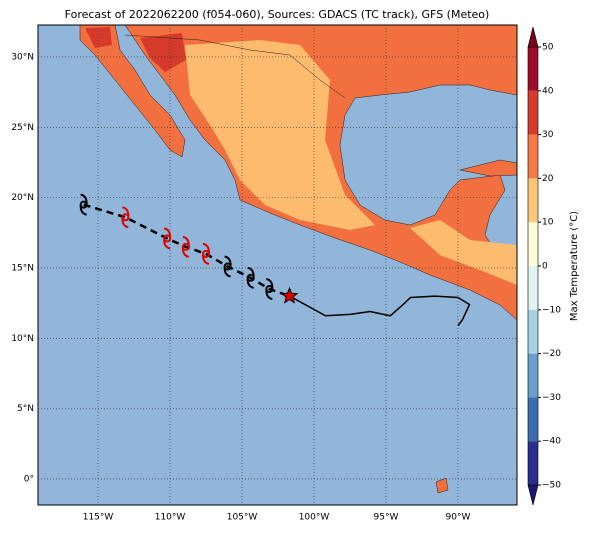 Image resolution: width=592 pixels, height=533 pixels. I want to click on colorbar-tick-label: 20, so click(548, 179).